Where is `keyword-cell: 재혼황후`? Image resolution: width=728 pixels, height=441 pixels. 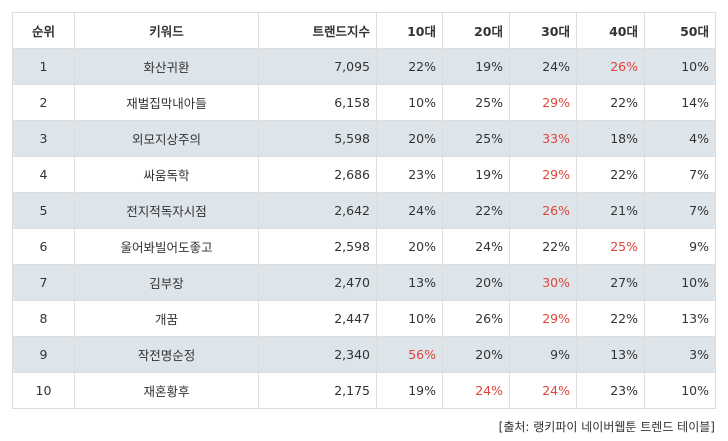
keyword-cell: 재혼황후 is located at coordinates (166, 390).